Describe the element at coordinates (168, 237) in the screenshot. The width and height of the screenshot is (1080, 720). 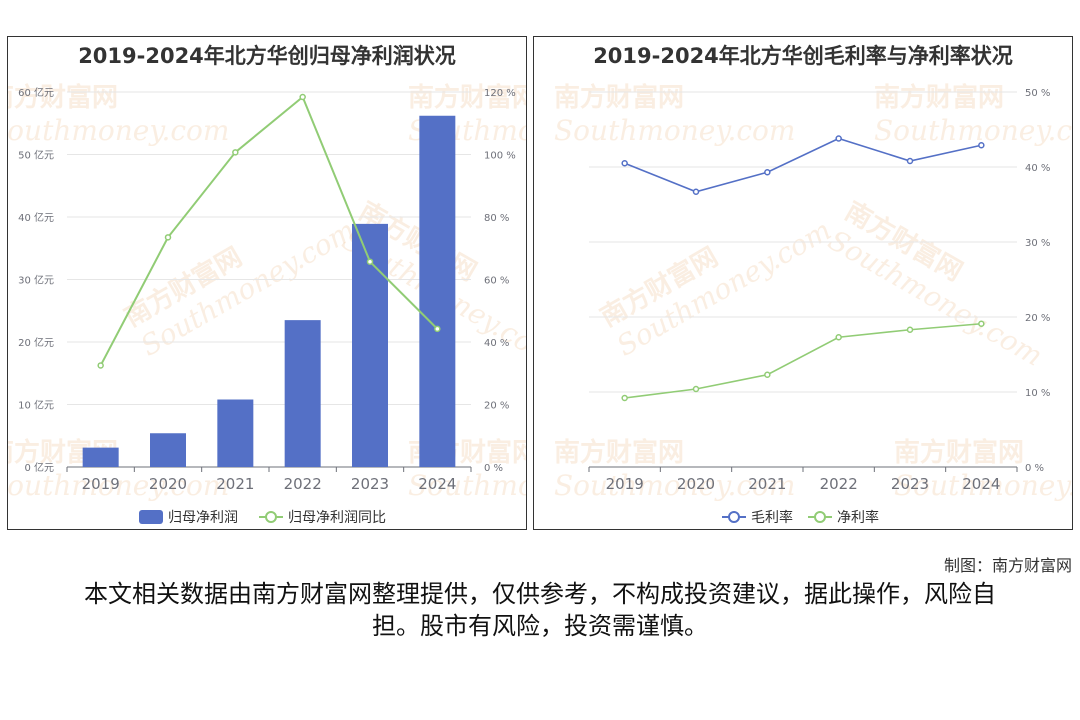
I see `point-net-profit-yoy-2020` at that location.